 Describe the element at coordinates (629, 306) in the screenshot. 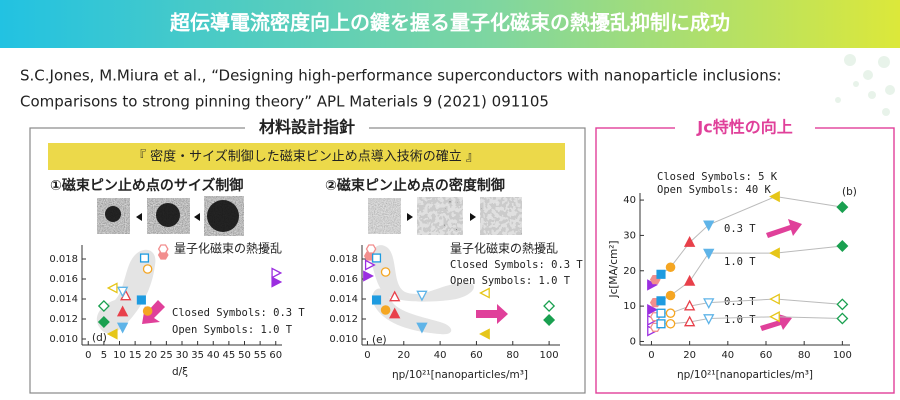

I see `y-tick-label: 10` at that location.